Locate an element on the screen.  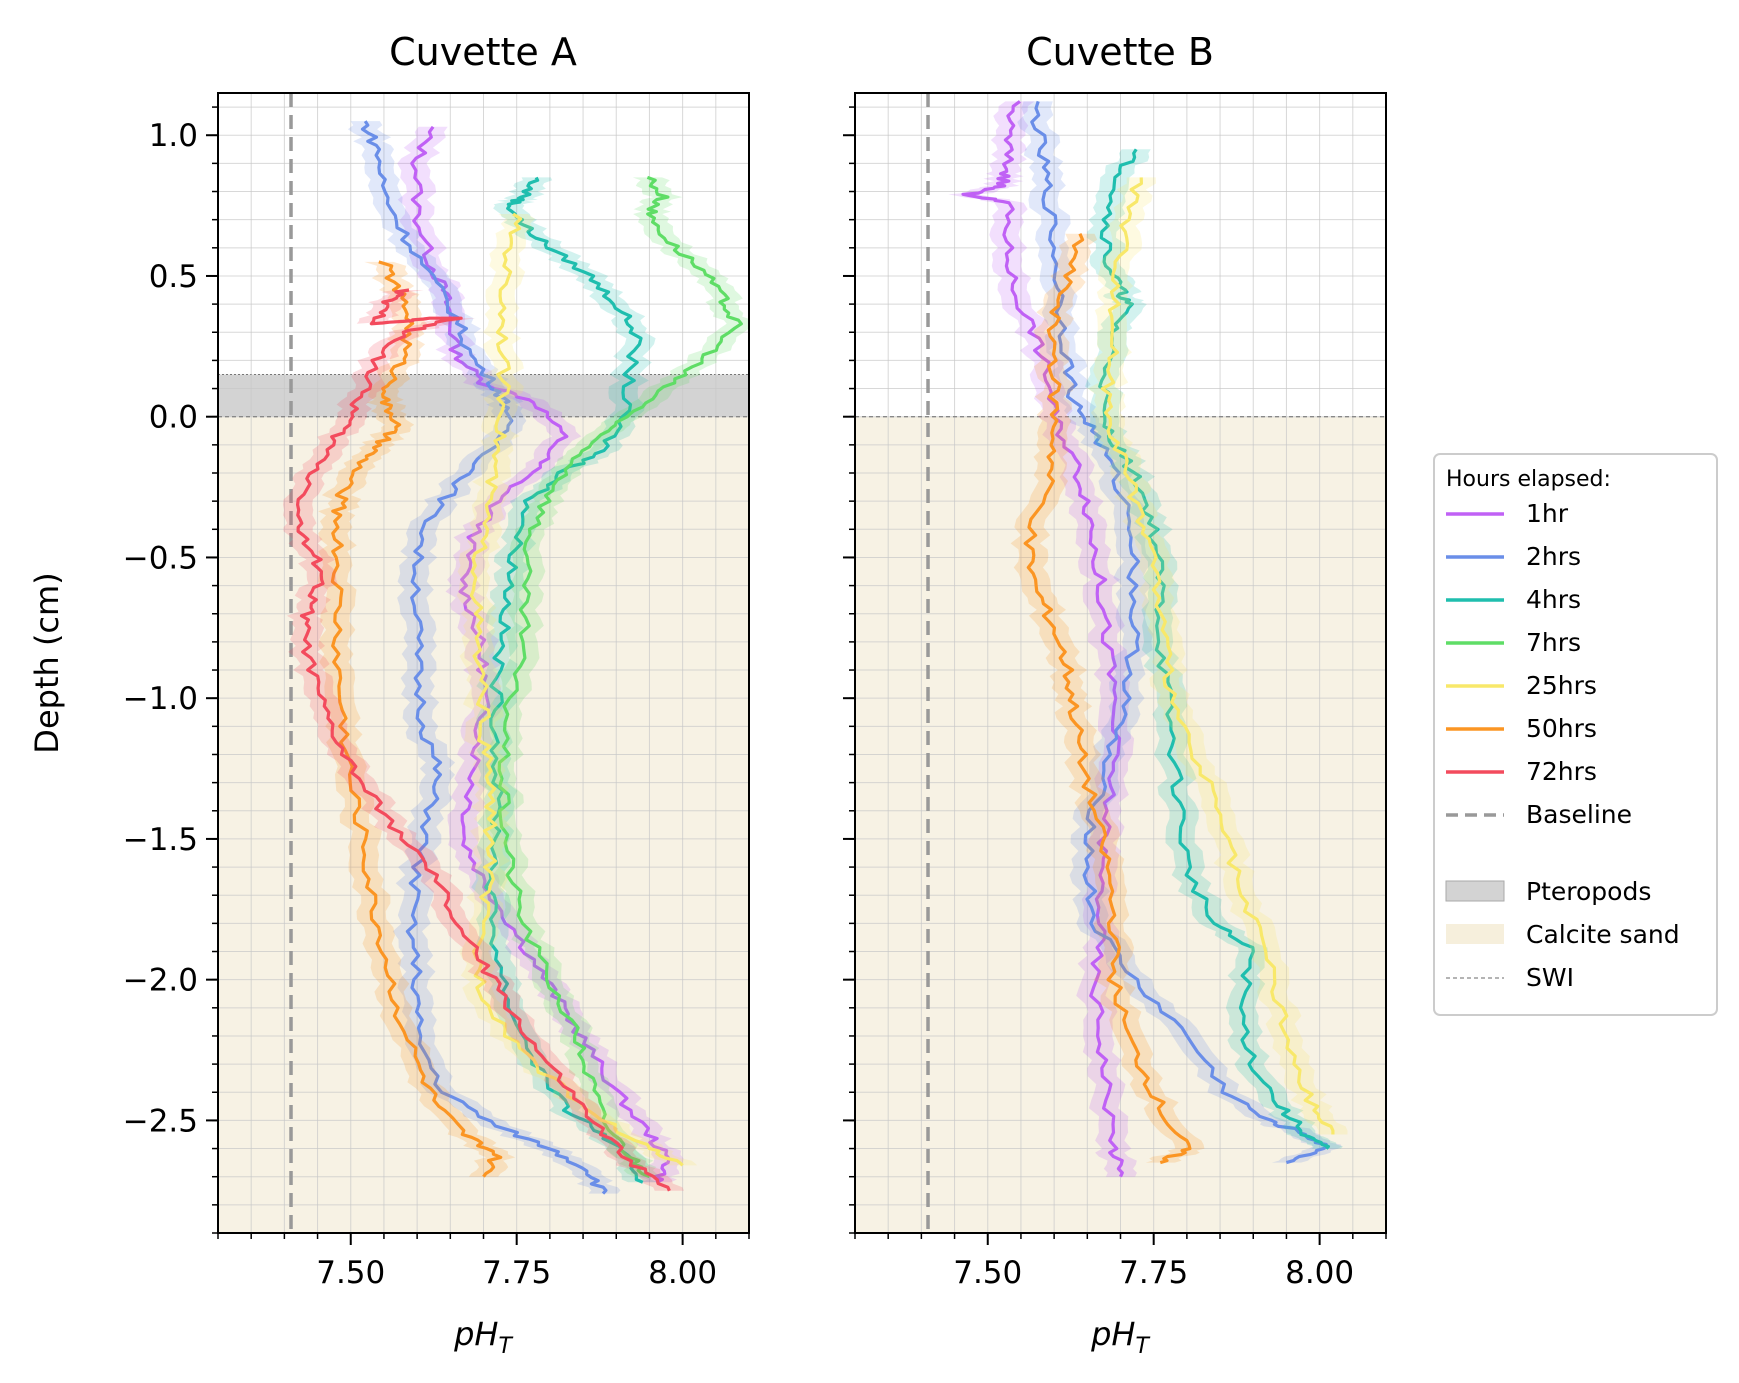
legend-handle-Calcite sand is located at coordinates (1475, 934).